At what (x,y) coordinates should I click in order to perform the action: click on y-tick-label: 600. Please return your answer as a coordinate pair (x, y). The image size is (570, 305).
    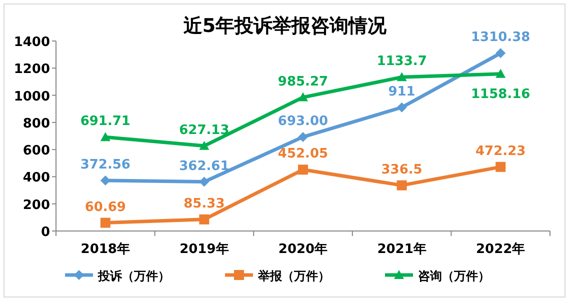
    Looking at the image, I should click on (36, 151).